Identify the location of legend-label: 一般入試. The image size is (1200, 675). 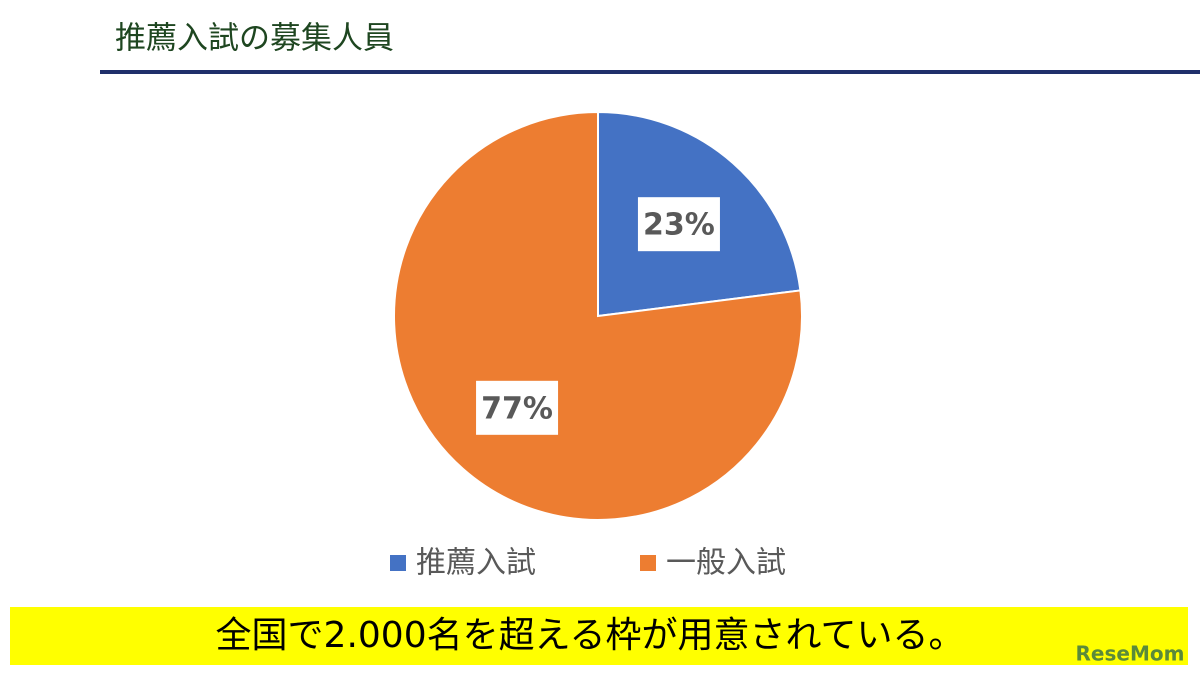
(726, 563).